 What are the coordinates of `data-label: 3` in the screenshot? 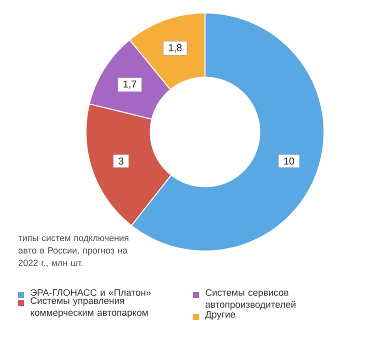 It's located at (121, 161).